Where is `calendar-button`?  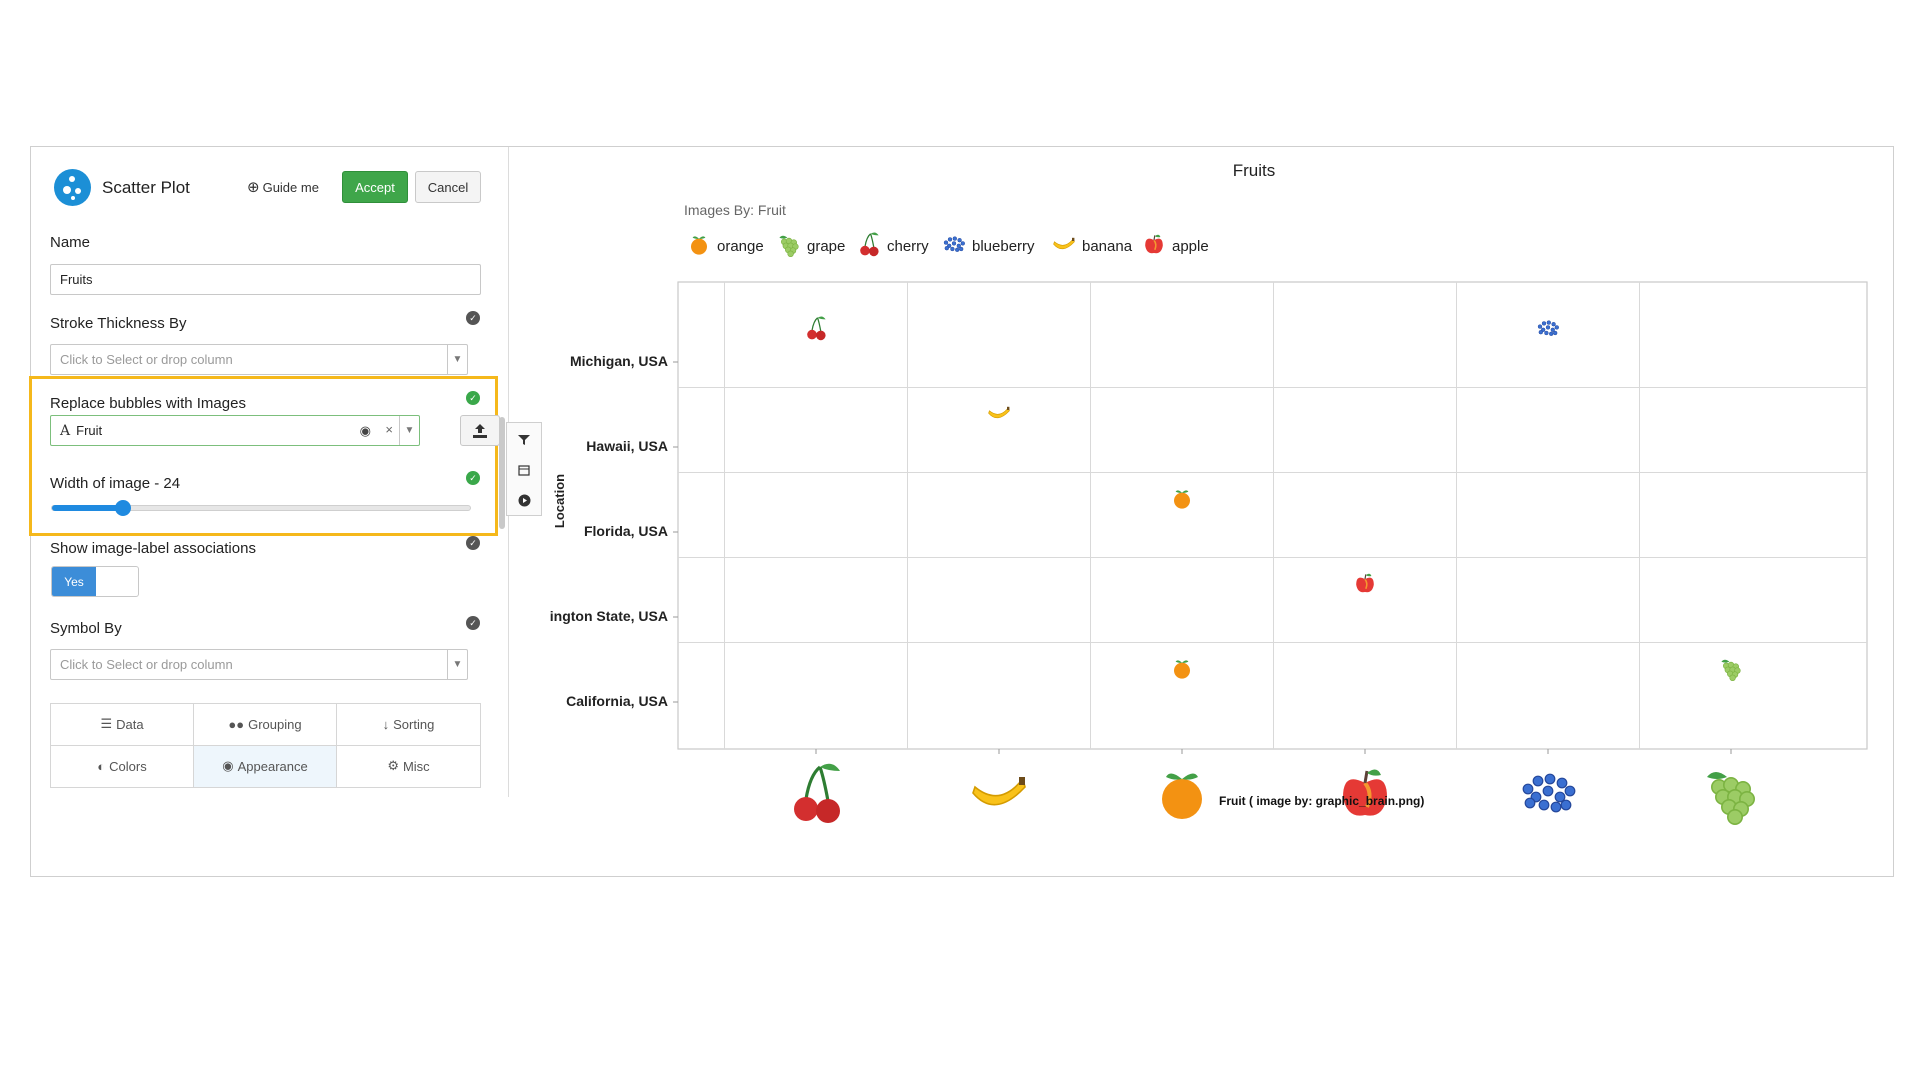
calendar-button is located at coordinates (524, 470).